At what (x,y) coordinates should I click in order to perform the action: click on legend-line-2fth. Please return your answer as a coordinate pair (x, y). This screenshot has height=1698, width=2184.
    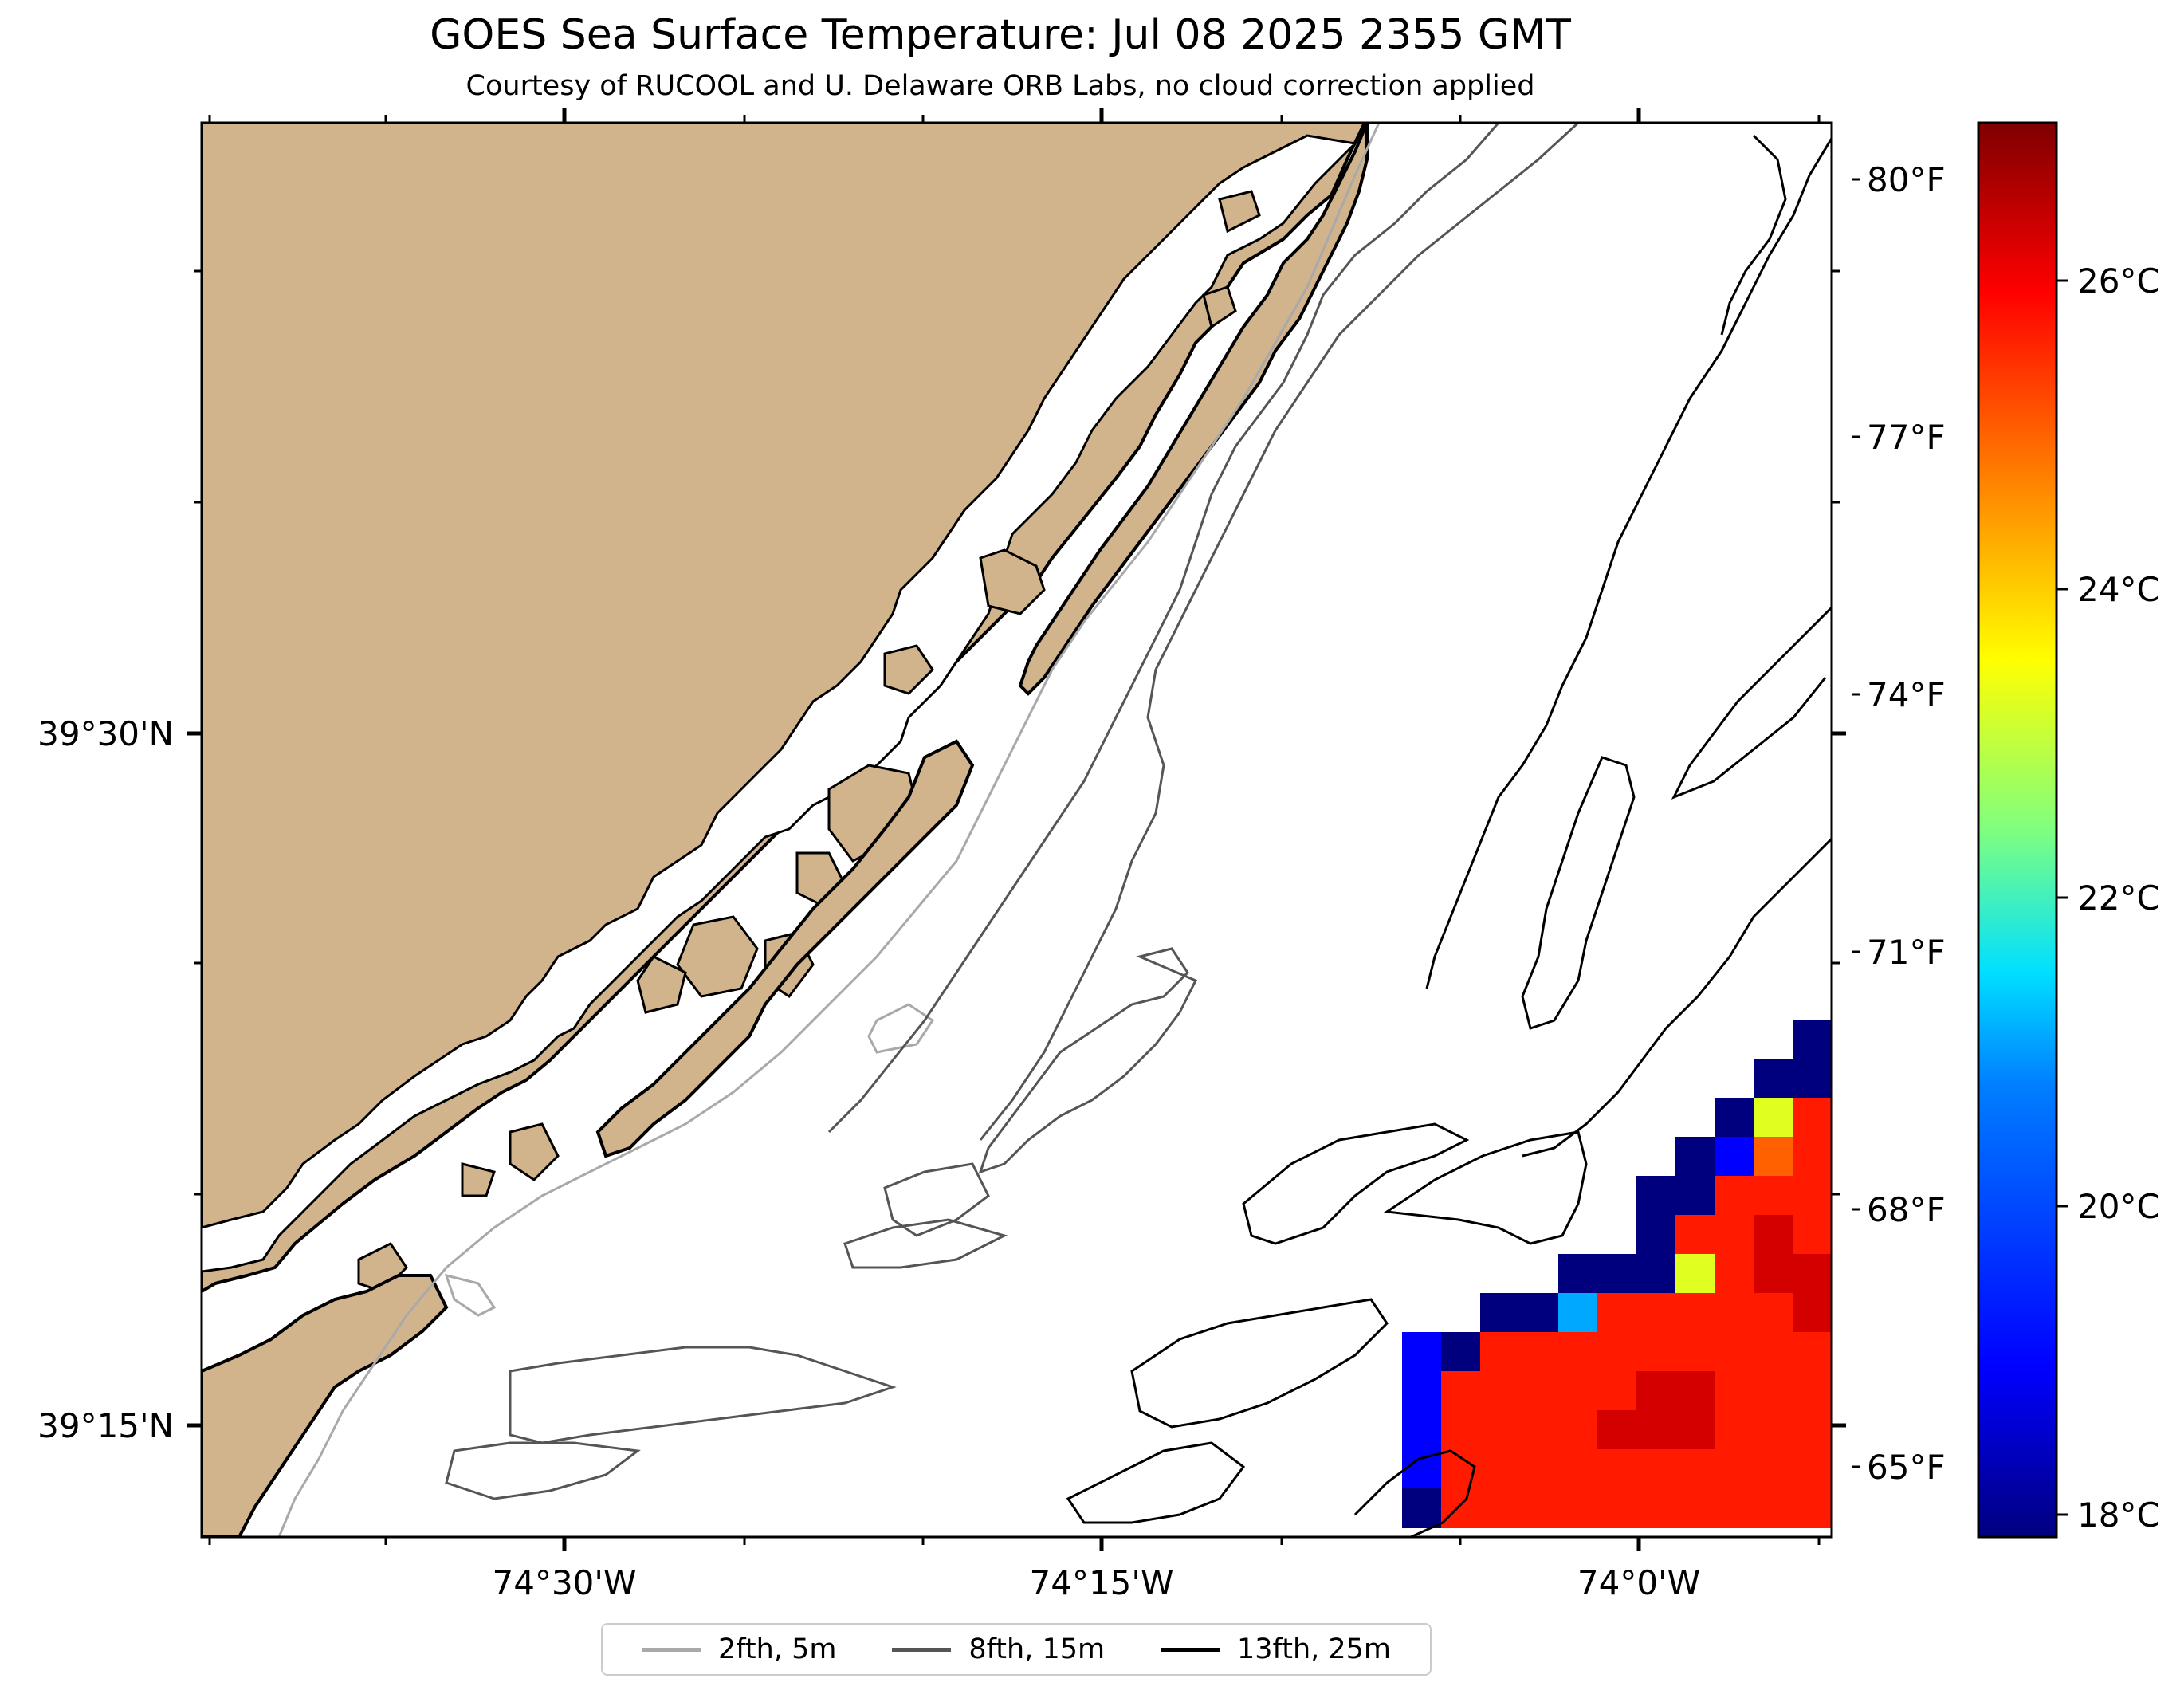
    Looking at the image, I should click on (671, 1650).